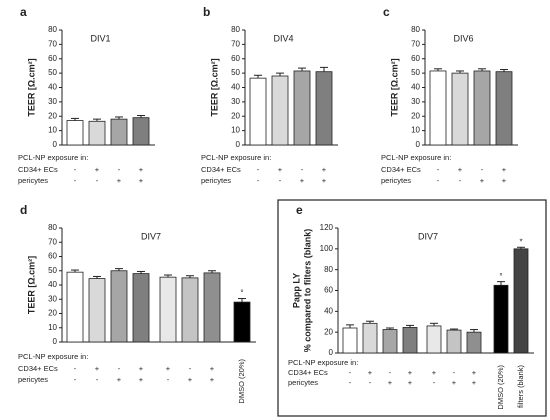  Describe the element at coordinates (500, 276) in the screenshot. I see `significance-marker: °` at that location.